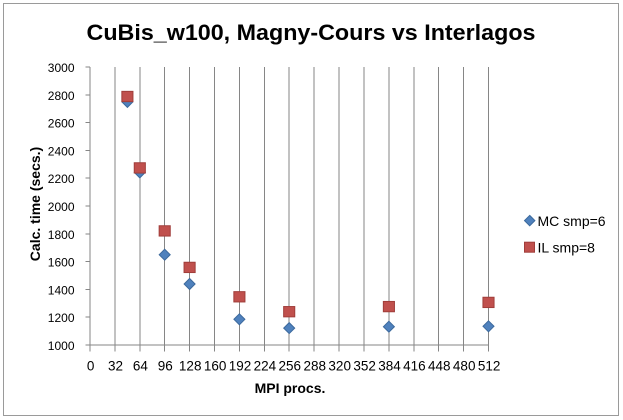 The width and height of the screenshot is (623, 420). I want to click on svg-text: 1400, so click(61, 290).